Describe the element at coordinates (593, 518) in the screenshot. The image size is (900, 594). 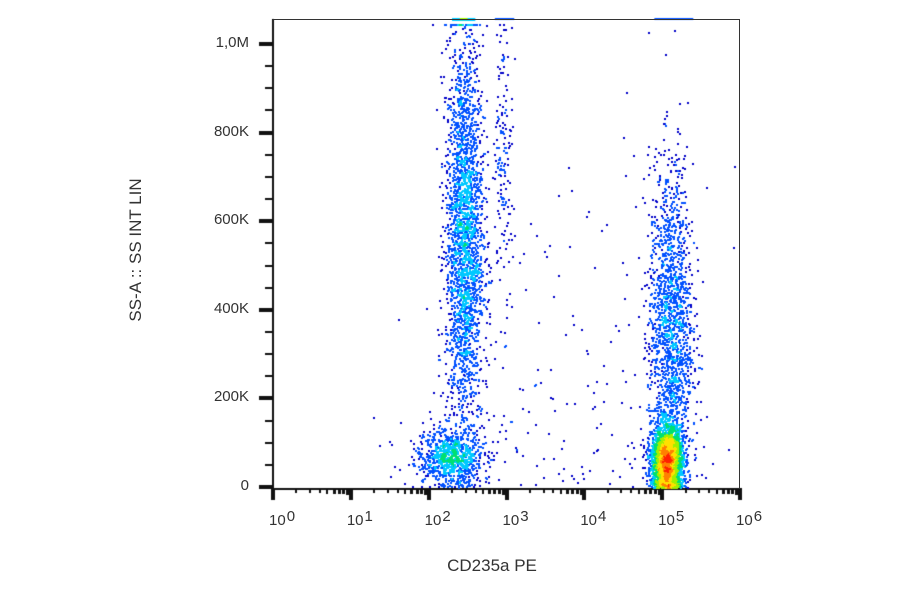
I see `x-tick-label: 10⁴` at that location.